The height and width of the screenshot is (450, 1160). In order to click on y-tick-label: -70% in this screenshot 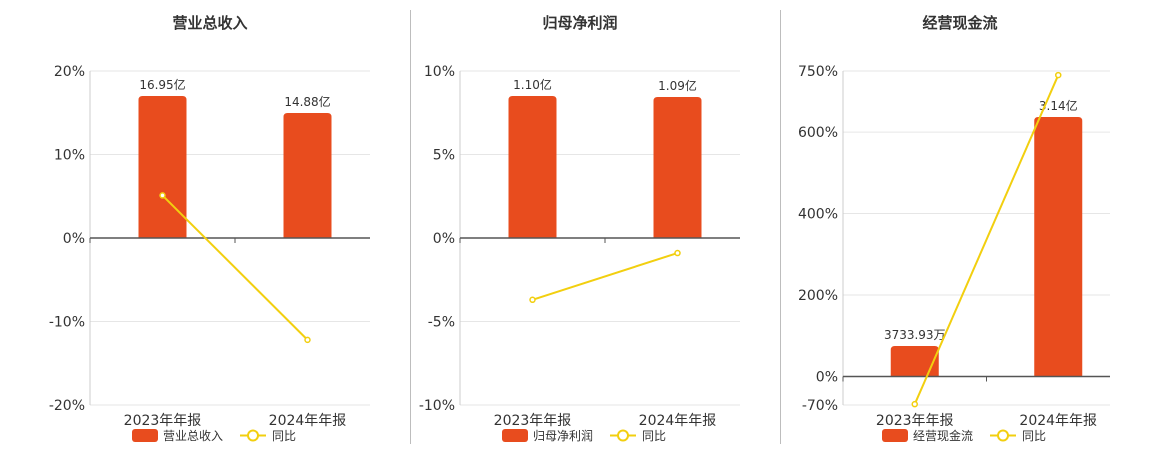, I will do `click(820, 406)`.